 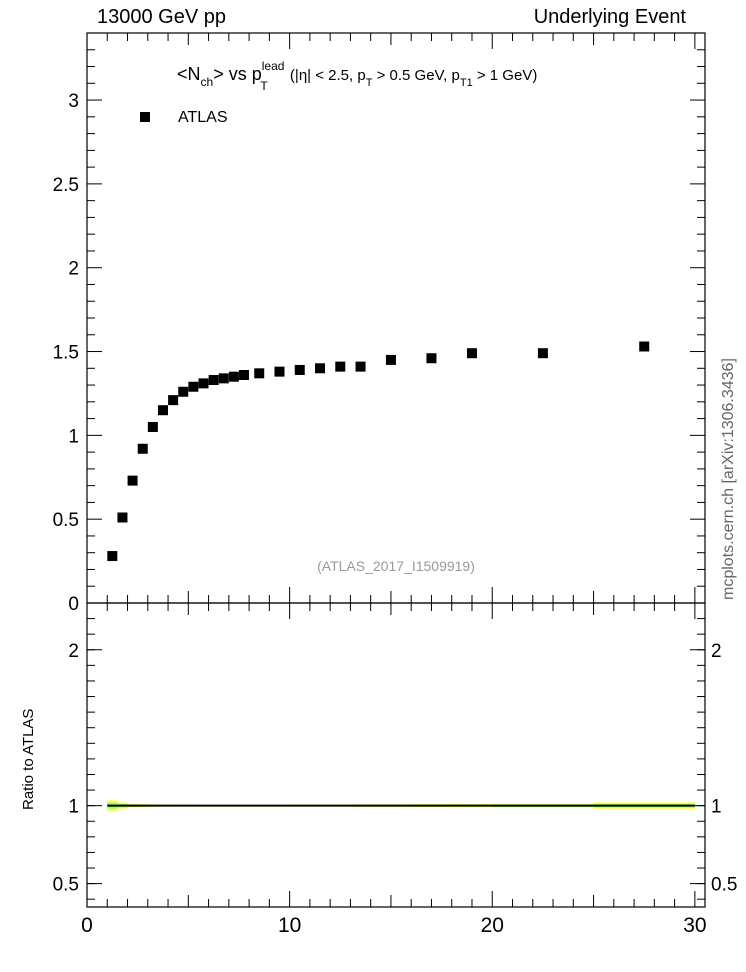 I want to click on ratio-y-tick-label: 2, so click(x=73, y=651).